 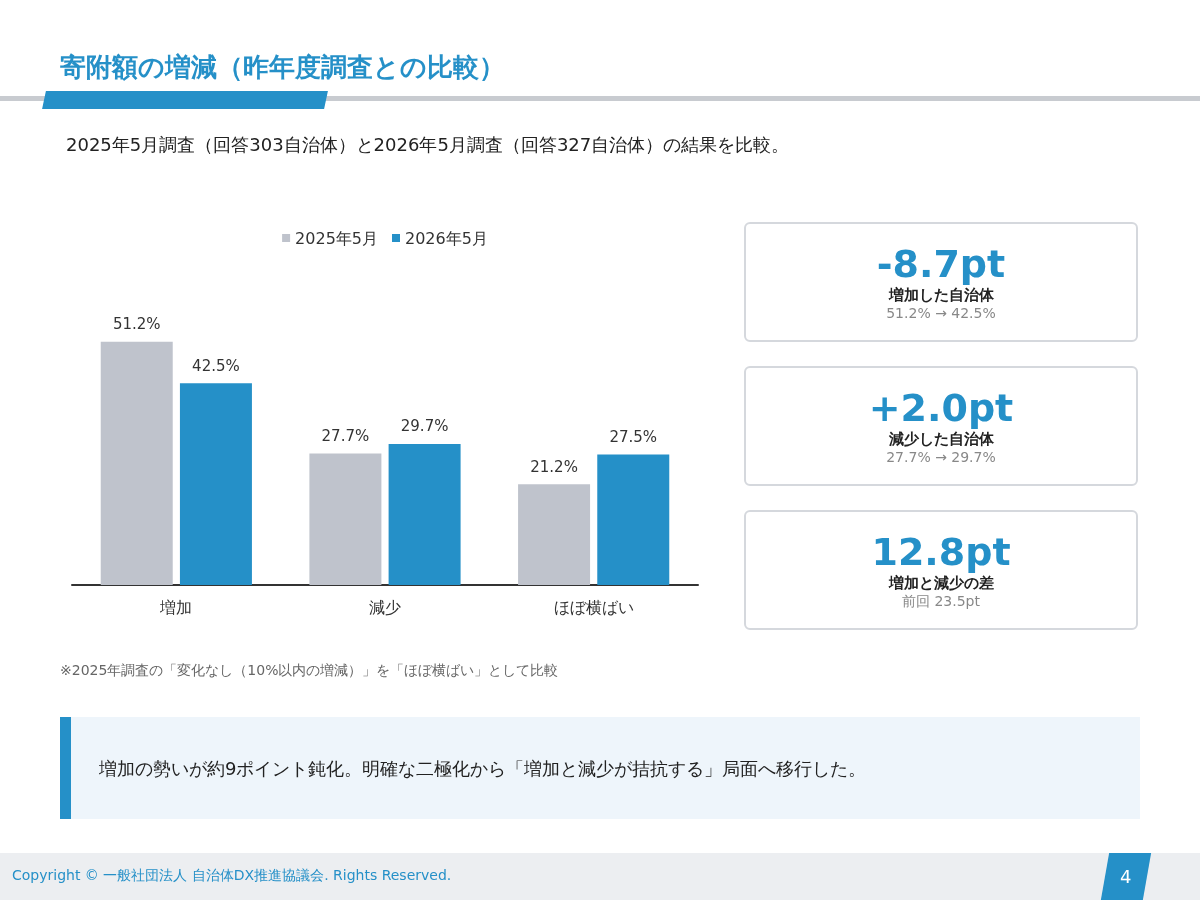 What do you see at coordinates (483, 769) in the screenshot?
I see `text: 増加の勢いが約9ポイント鈍化。明確な二極化から「増加と減少が拮抗する」局面へ移行した。` at bounding box center [483, 769].